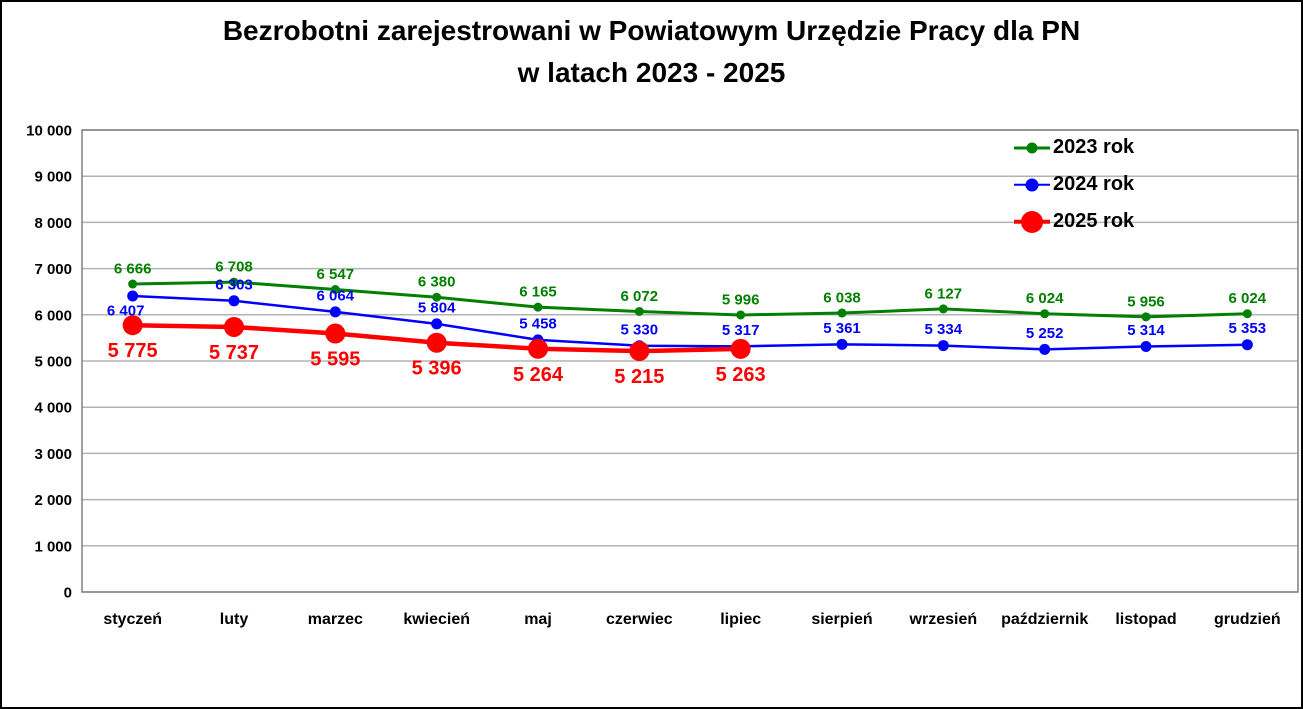 The image size is (1303, 709). What do you see at coordinates (538, 375) in the screenshot?
I see `data-label: 5 264` at bounding box center [538, 375].